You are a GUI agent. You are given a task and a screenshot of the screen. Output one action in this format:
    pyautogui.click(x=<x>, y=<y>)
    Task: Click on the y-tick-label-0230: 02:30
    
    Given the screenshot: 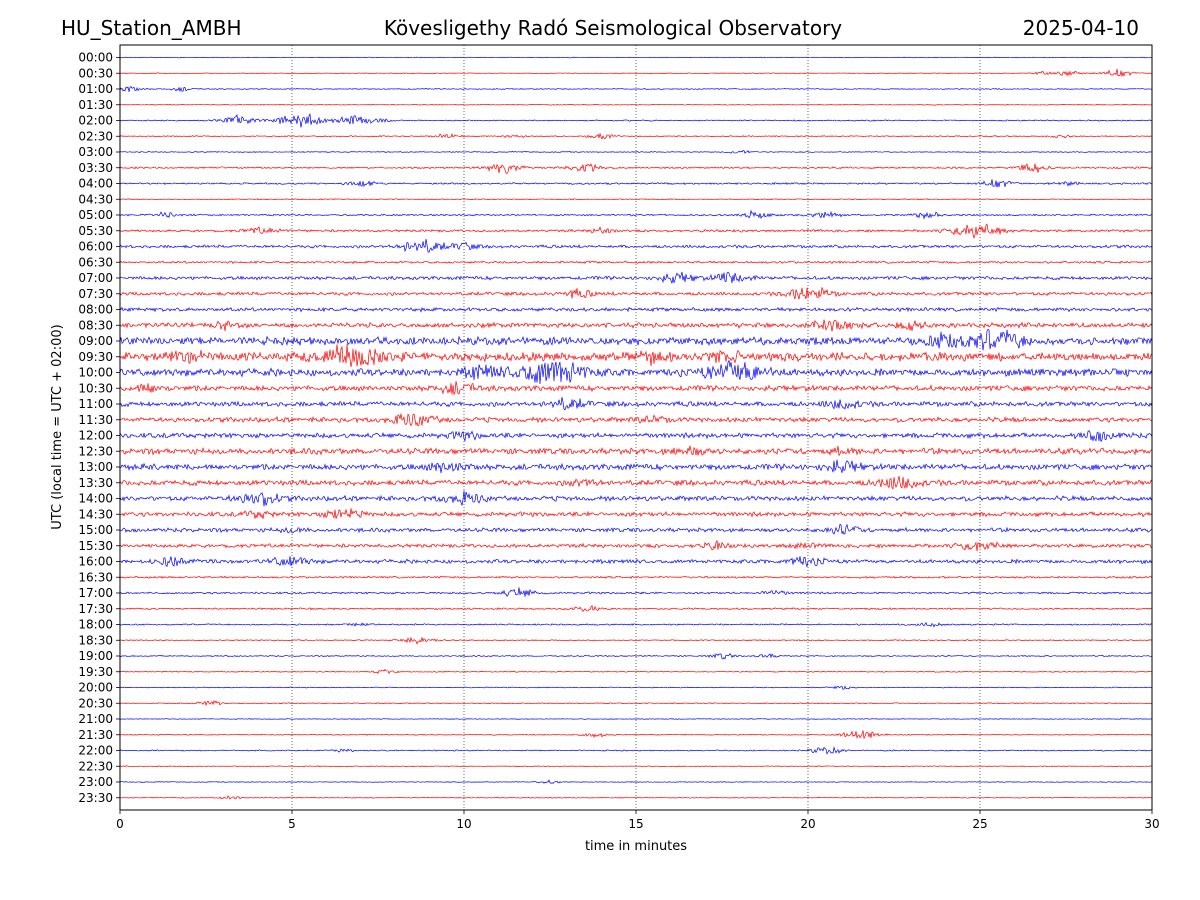 What is the action you would take?
    pyautogui.click(x=95, y=136)
    